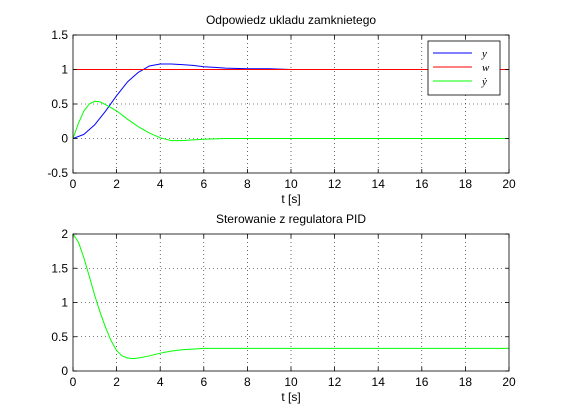  What do you see at coordinates (484, 82) in the screenshot?
I see `legend-label: ẏ` at bounding box center [484, 82].